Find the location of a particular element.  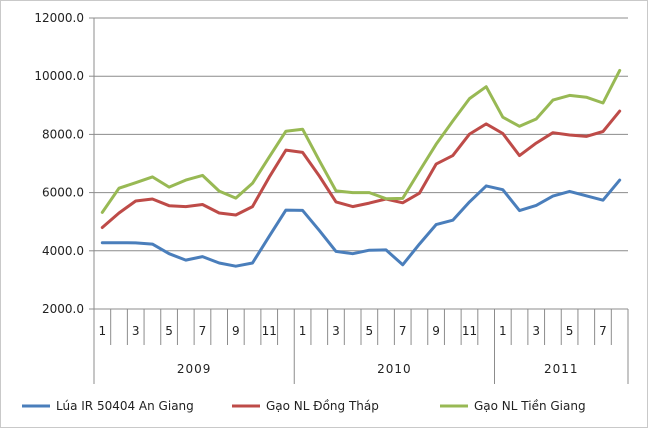

y-tick-label: 8000.0 is located at coordinates (63, 134).